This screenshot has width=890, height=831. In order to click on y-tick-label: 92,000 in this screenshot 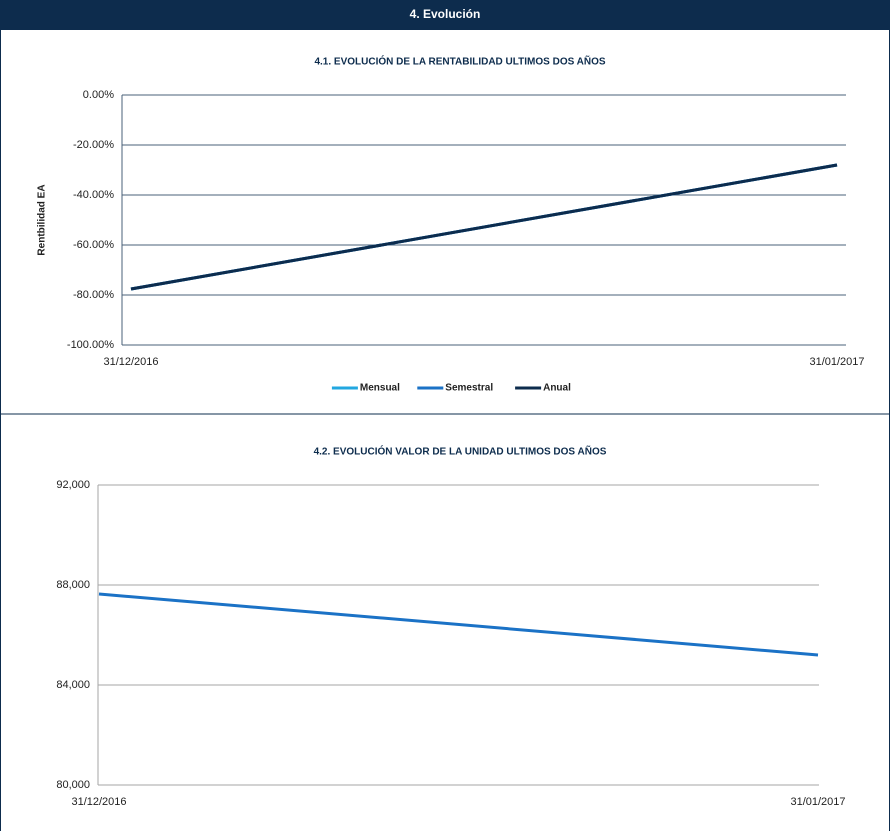, I will do `click(73, 485)`.